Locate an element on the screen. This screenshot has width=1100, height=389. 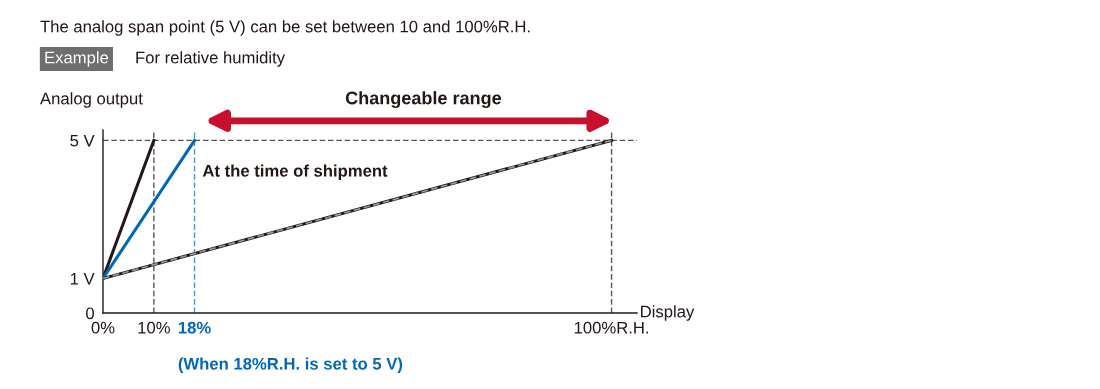
series-label: At the time of shipment is located at coordinates (295, 172).